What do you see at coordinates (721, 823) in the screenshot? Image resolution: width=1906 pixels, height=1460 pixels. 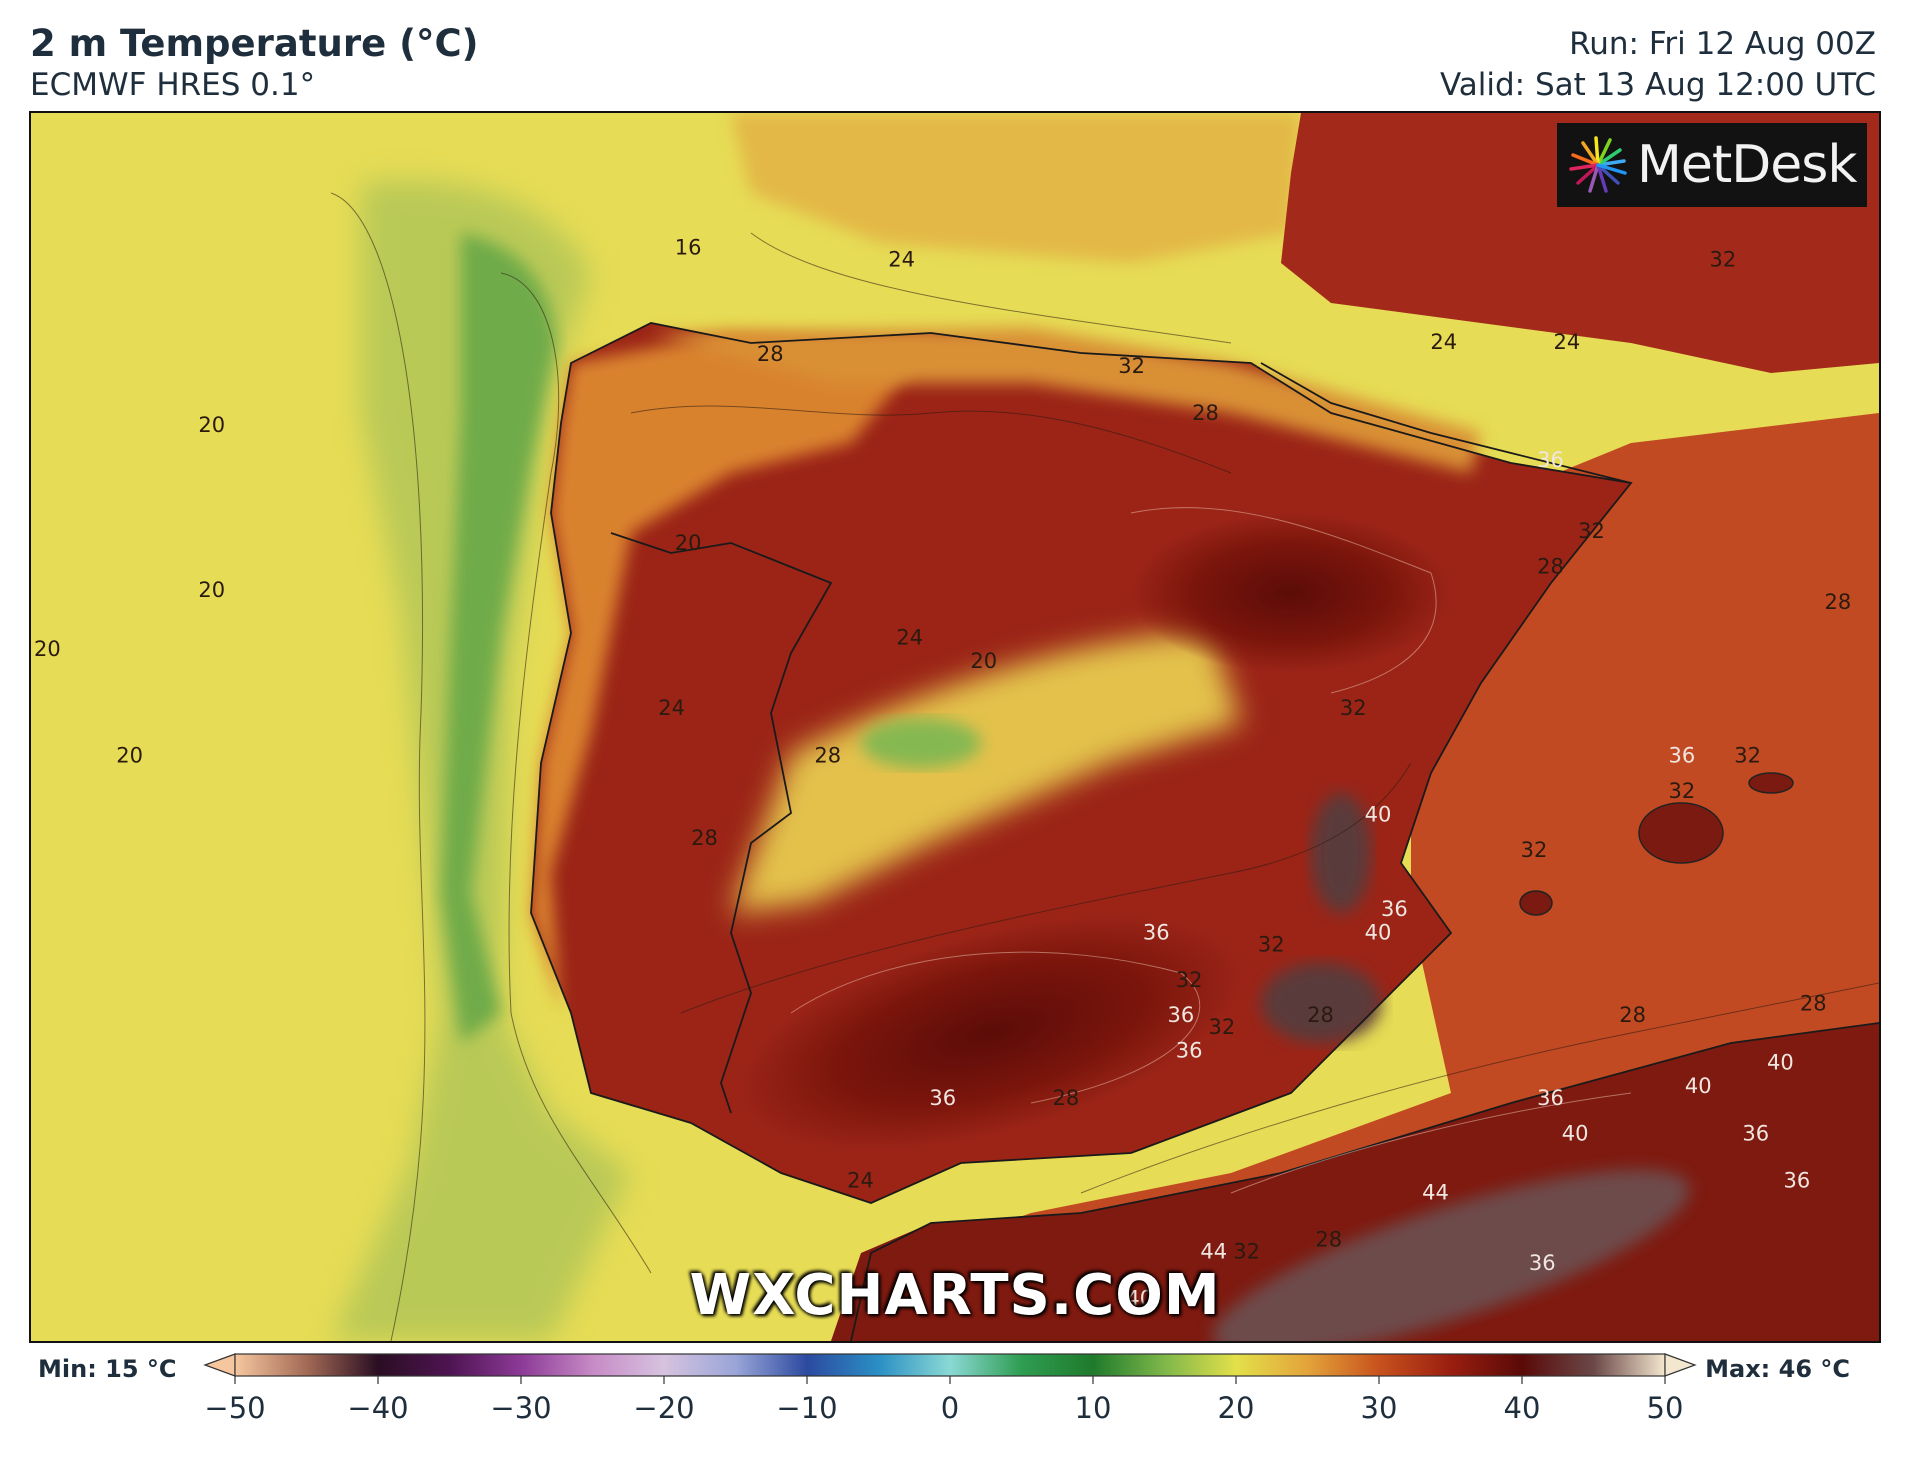 I see `portugal-spain-border` at bounding box center [721, 823].